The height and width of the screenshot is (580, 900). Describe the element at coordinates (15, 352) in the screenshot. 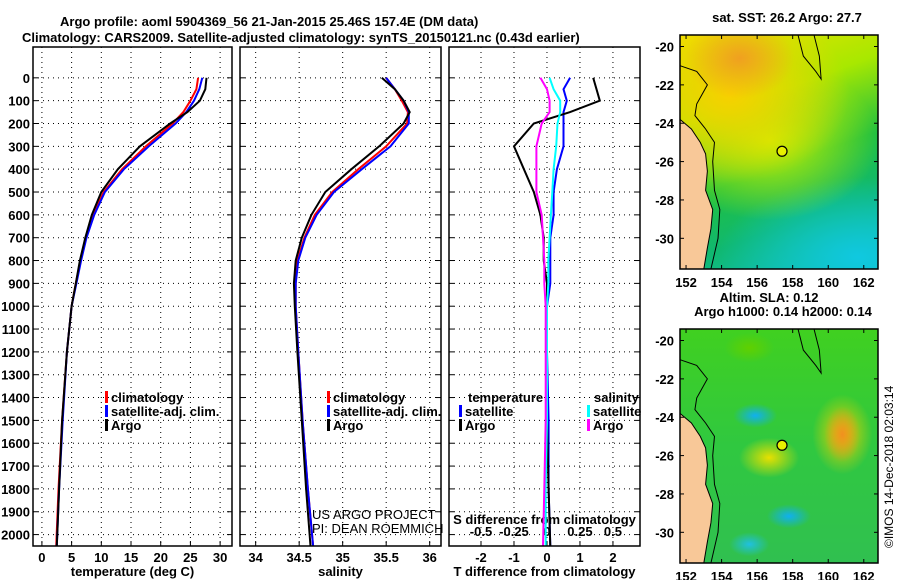

I see `depth-tick-label: 1200` at that location.